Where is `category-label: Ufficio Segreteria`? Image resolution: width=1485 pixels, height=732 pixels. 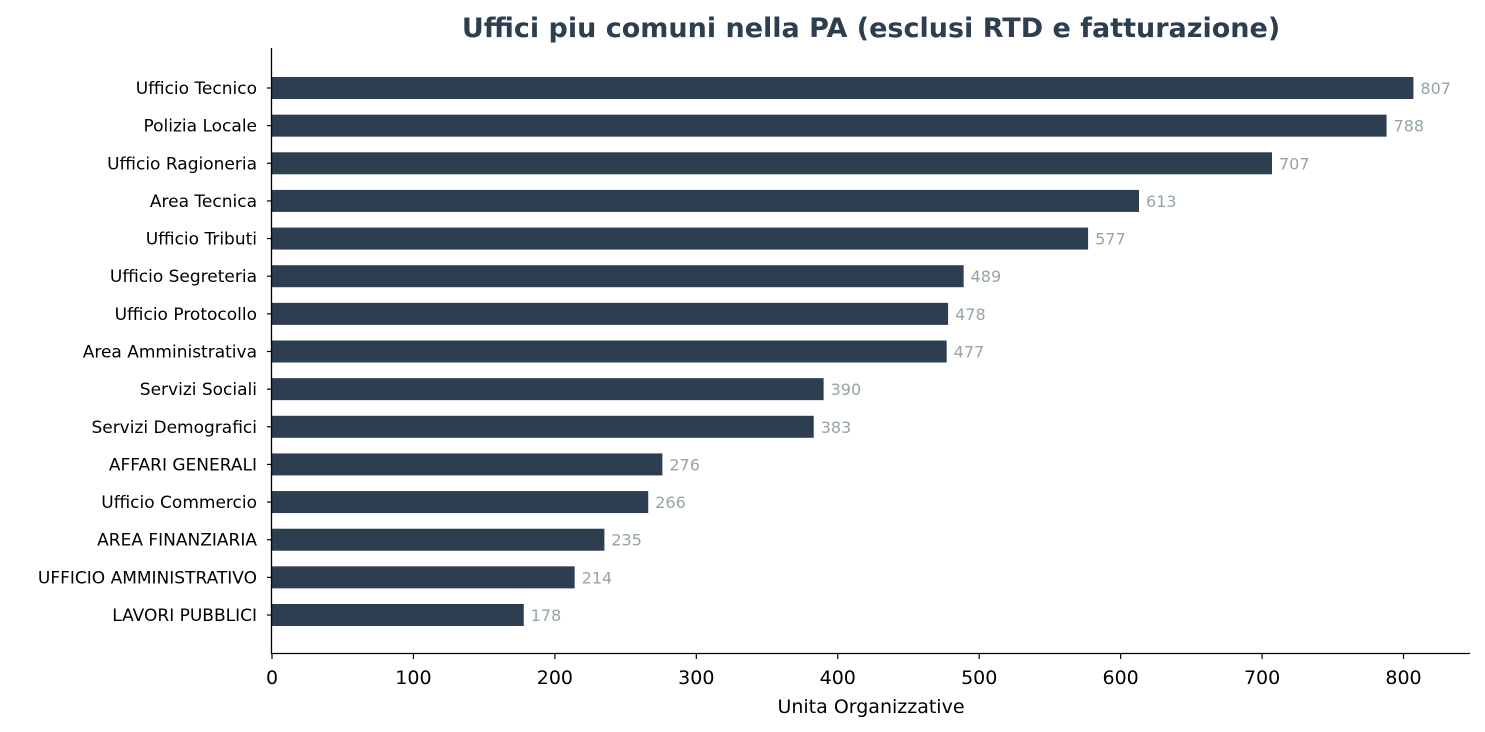 category-label: Ufficio Segreteria is located at coordinates (183, 277).